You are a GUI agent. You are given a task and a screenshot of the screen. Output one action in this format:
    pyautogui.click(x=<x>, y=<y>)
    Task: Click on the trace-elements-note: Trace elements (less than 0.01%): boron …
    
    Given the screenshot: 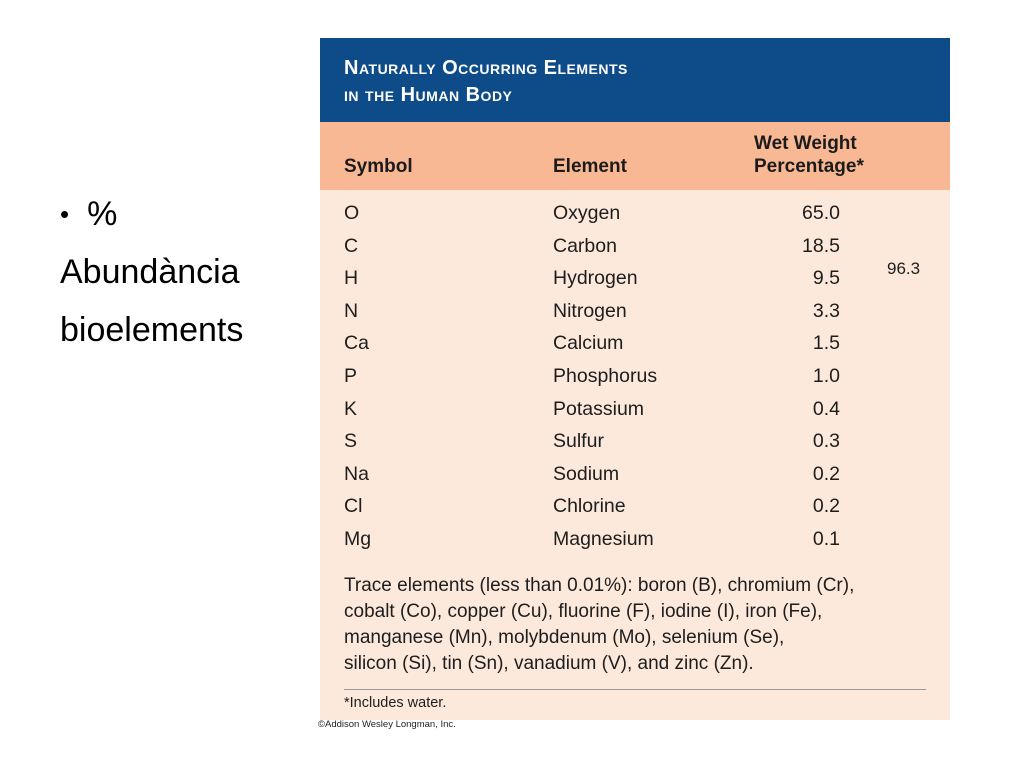 What is the action you would take?
    pyautogui.click(x=639, y=625)
    